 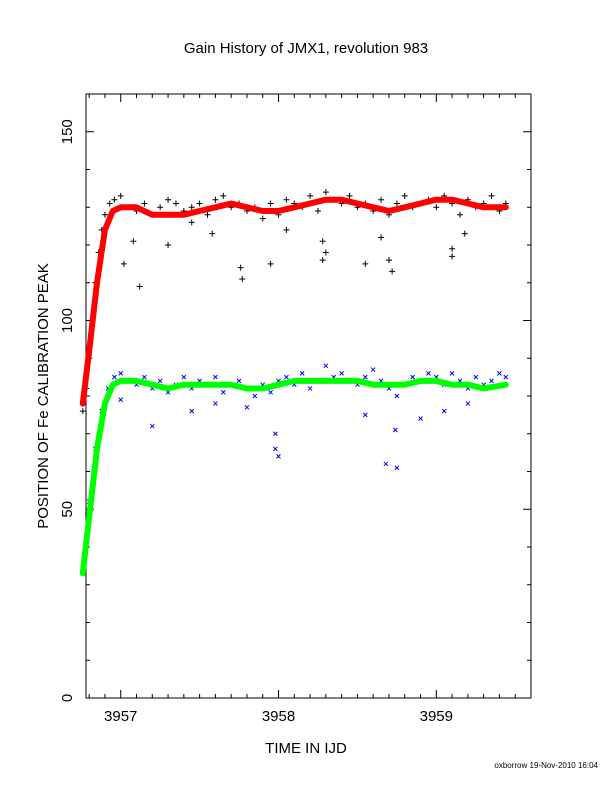 What do you see at coordinates (546, 765) in the screenshot?
I see `footer-stamp: oxborrow 19-Nov-2010 16:04` at bounding box center [546, 765].